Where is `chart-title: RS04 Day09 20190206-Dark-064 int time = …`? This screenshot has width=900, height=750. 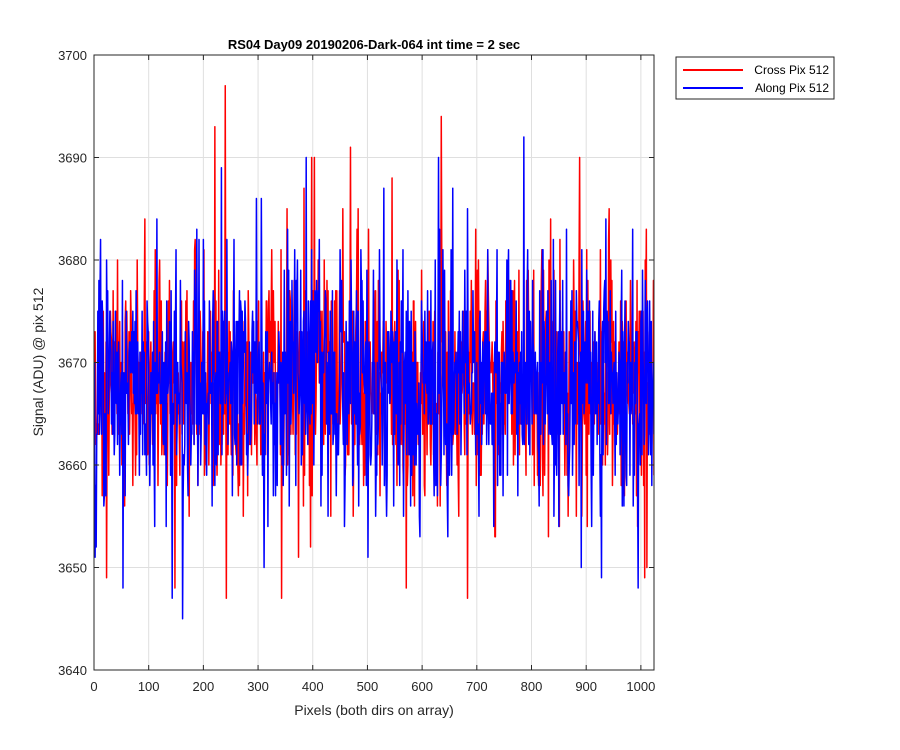
chart-title: RS04 Day09 20190206-Dark-064 int time = … is located at coordinates (374, 44).